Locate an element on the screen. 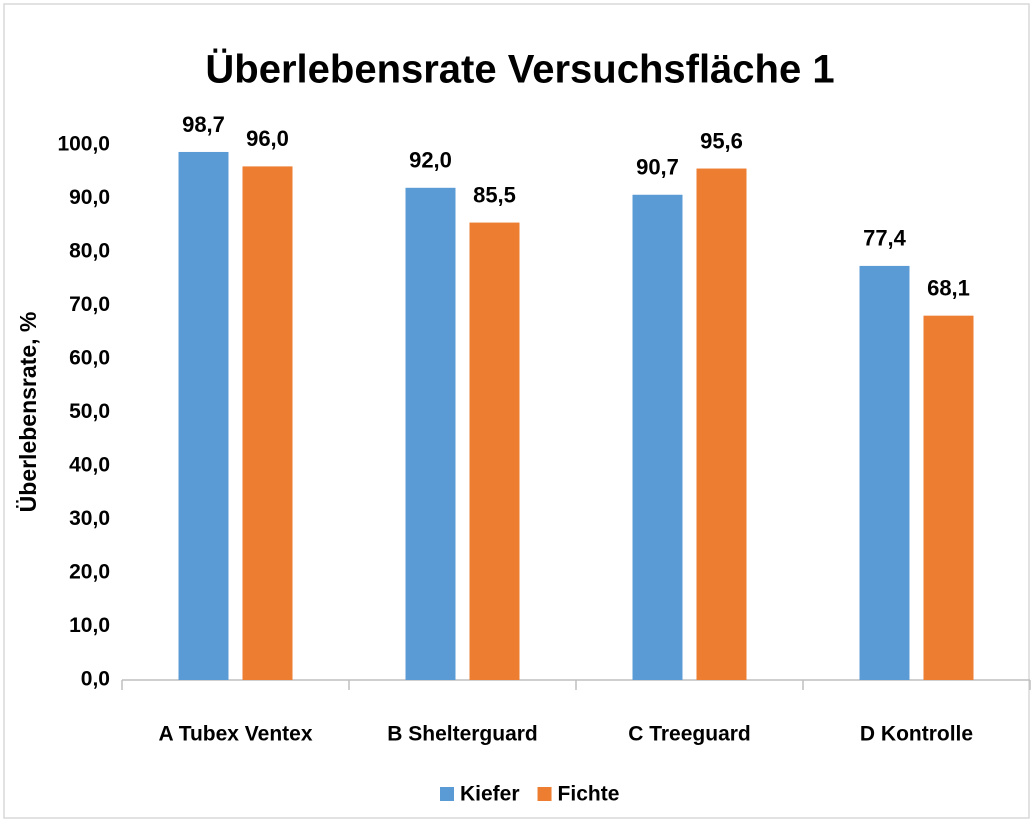  legend-label: Kiefer is located at coordinates (490, 794).